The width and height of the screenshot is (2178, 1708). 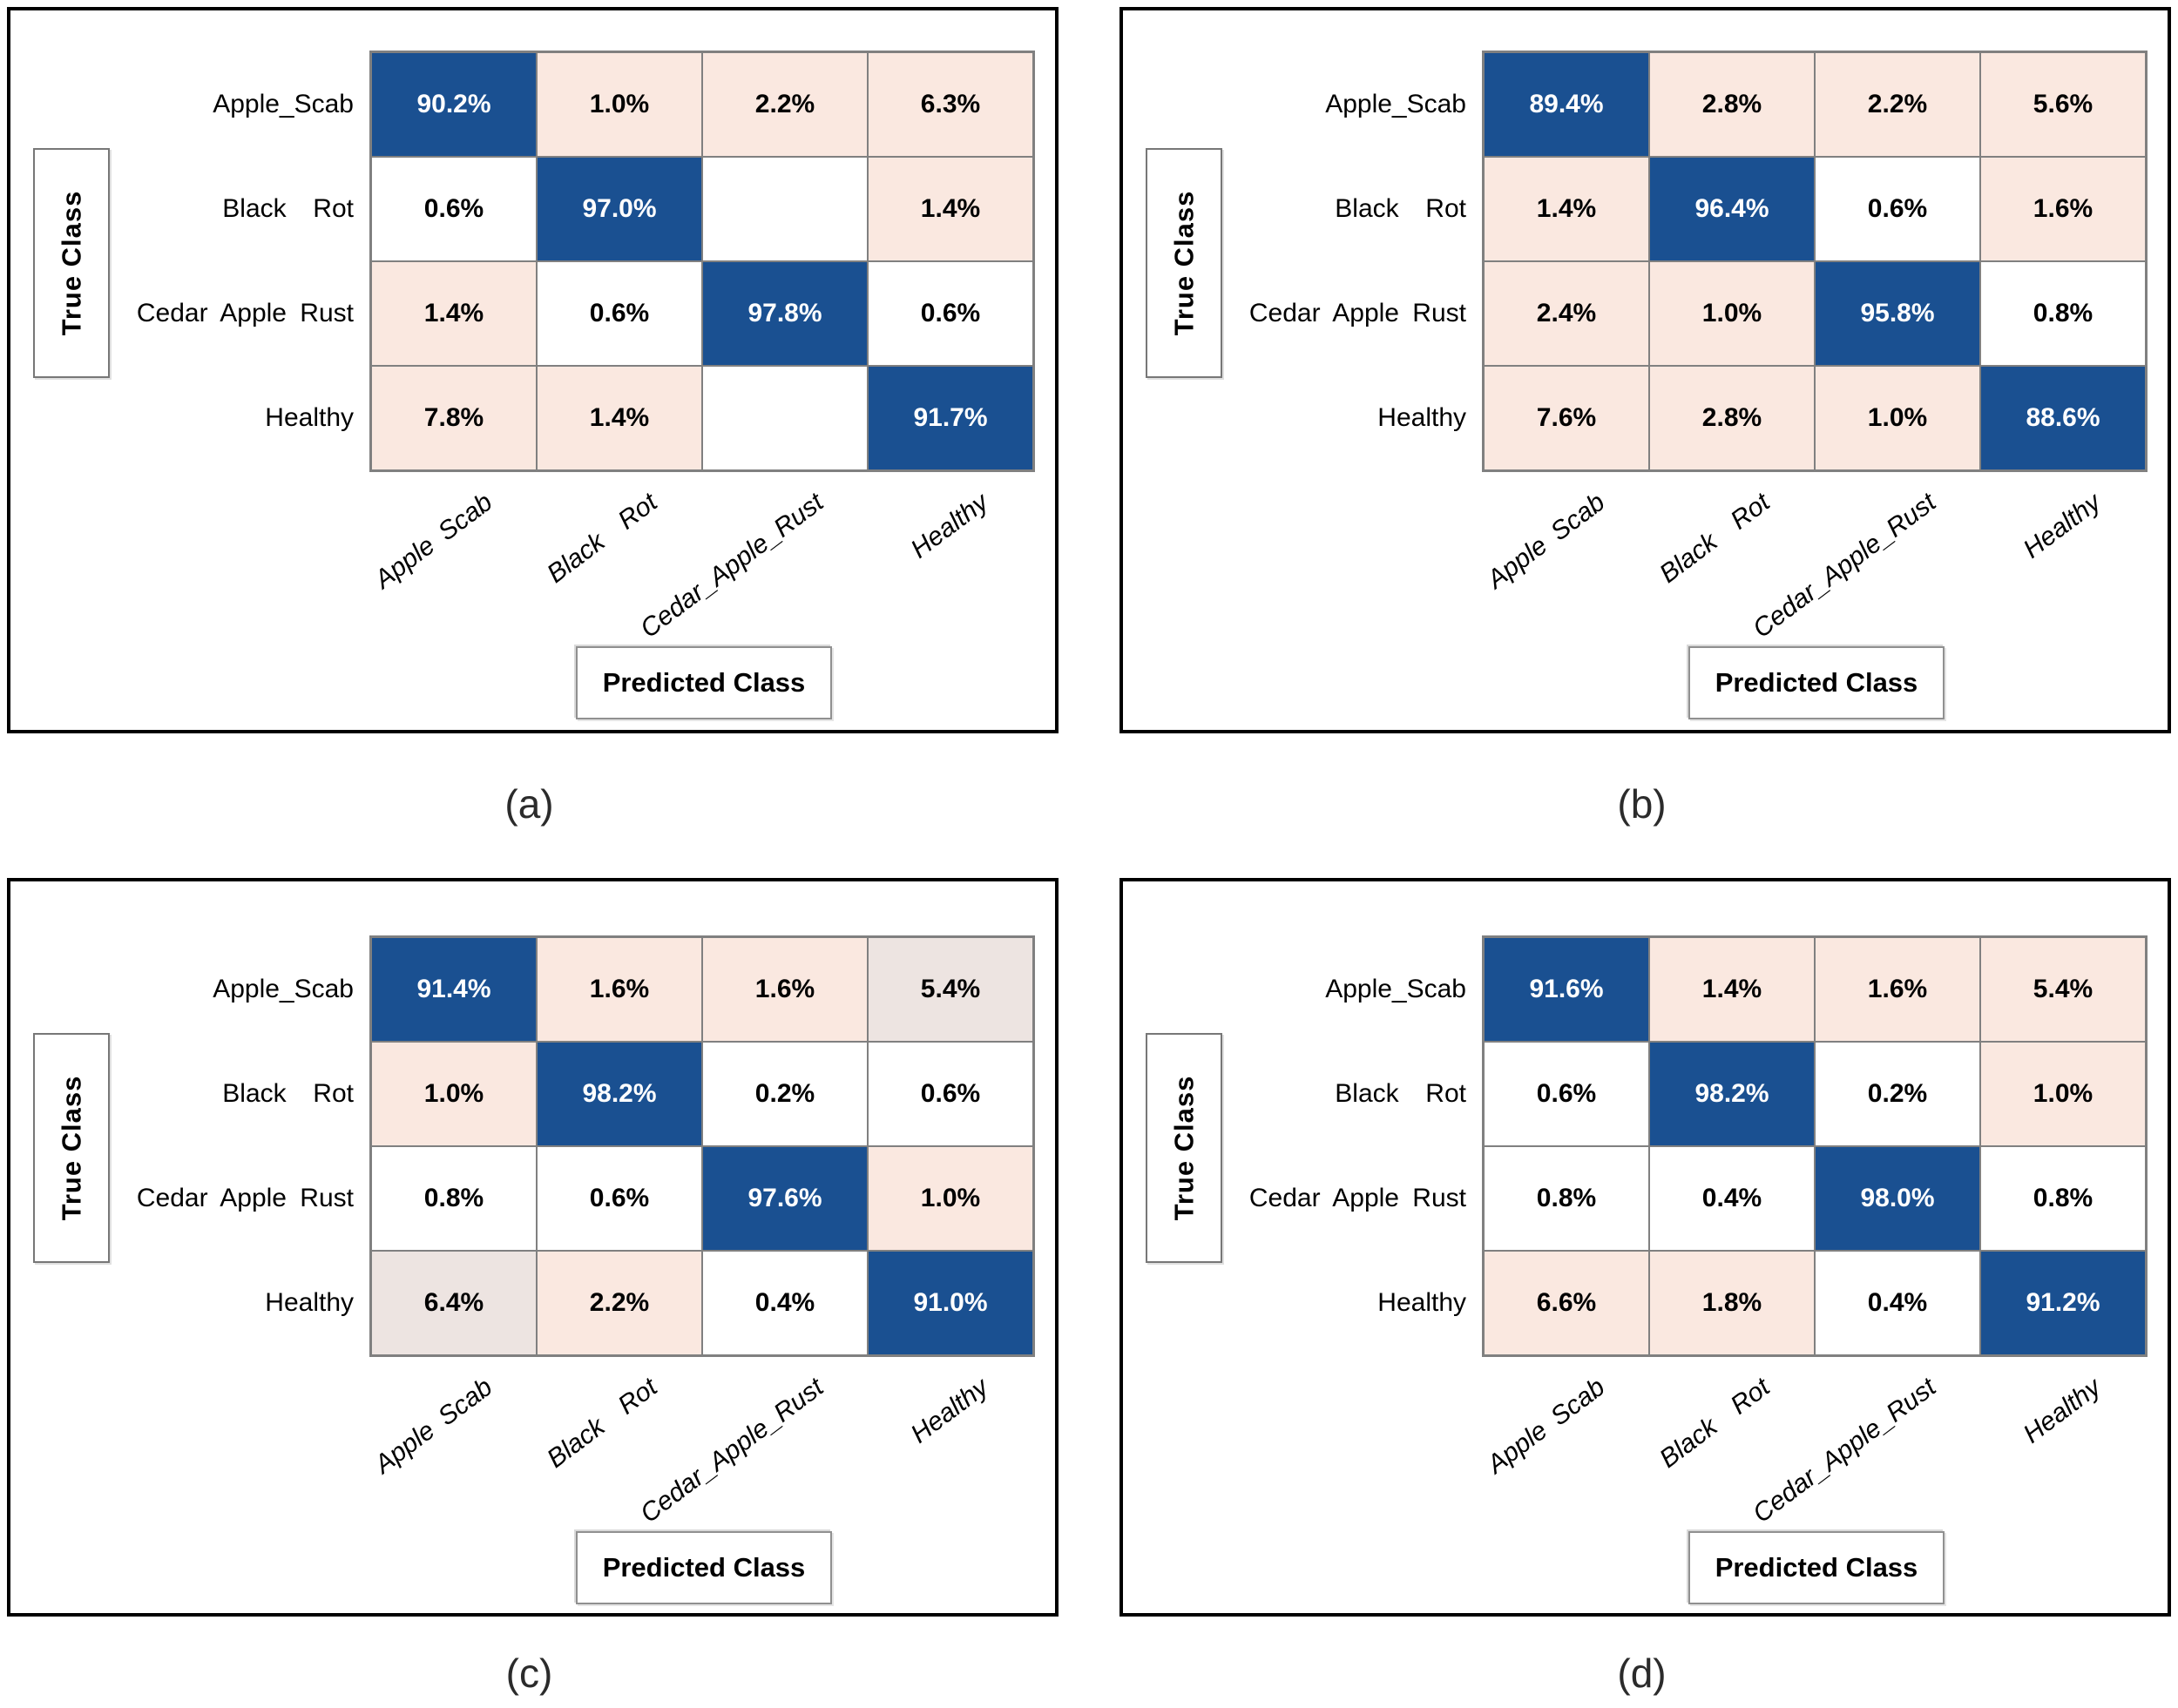 What do you see at coordinates (2063, 1303) in the screenshot?
I see `matrix-cell: 91.2%` at bounding box center [2063, 1303].